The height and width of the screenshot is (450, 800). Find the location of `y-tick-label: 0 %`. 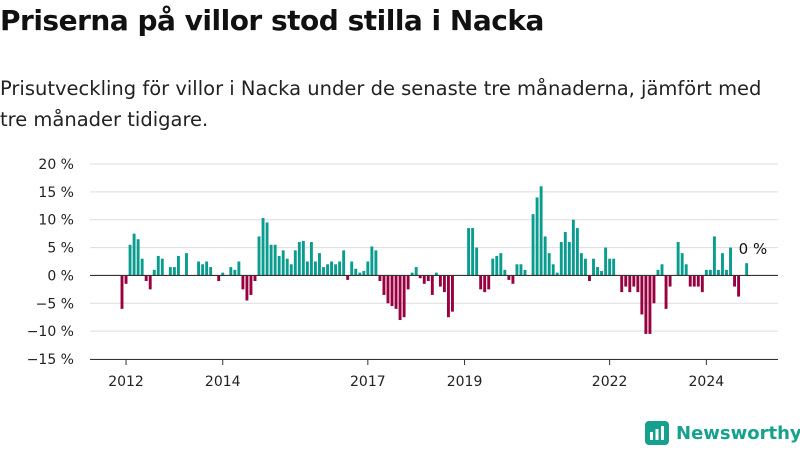

y-tick-label: 0 % is located at coordinates (60, 276).